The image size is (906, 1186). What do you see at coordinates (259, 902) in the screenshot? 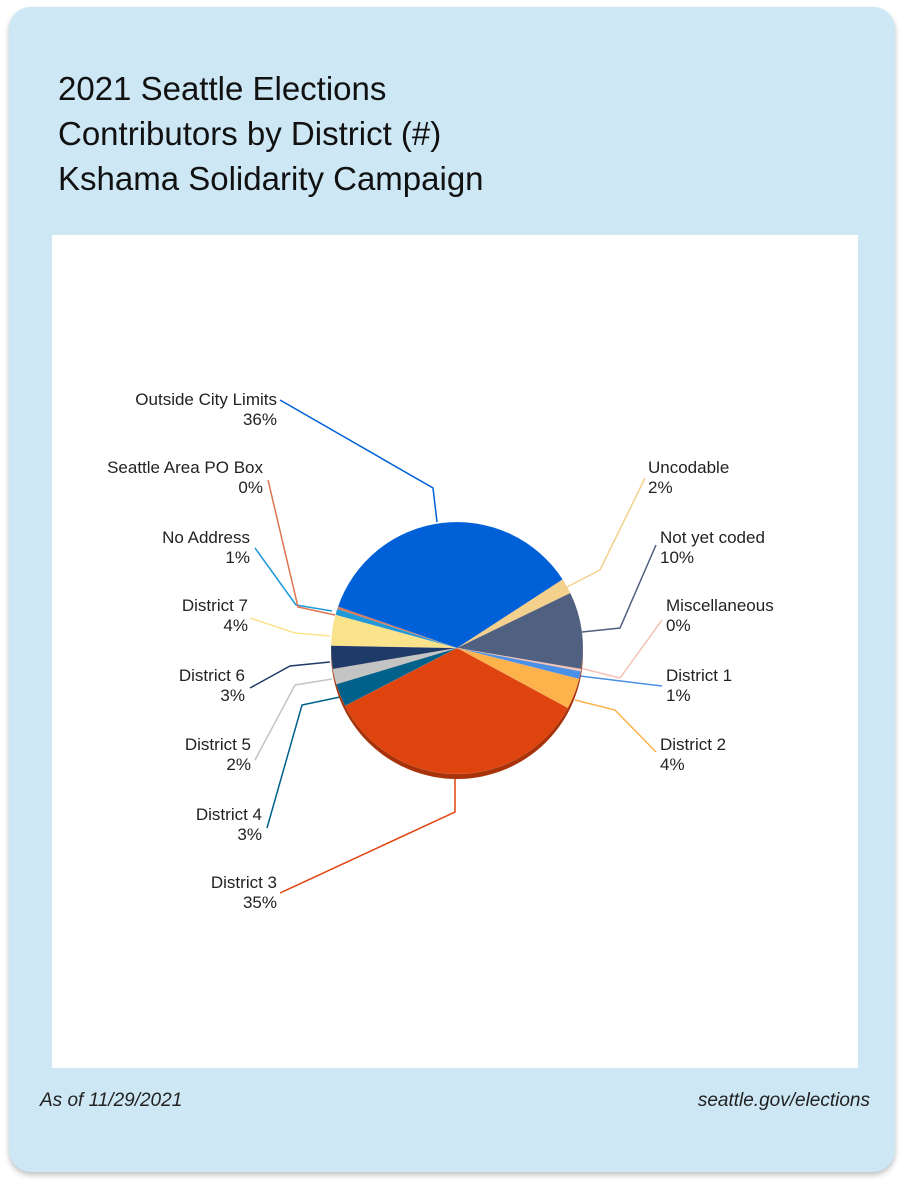
I see `slice-label-percent: 35%` at bounding box center [259, 902].